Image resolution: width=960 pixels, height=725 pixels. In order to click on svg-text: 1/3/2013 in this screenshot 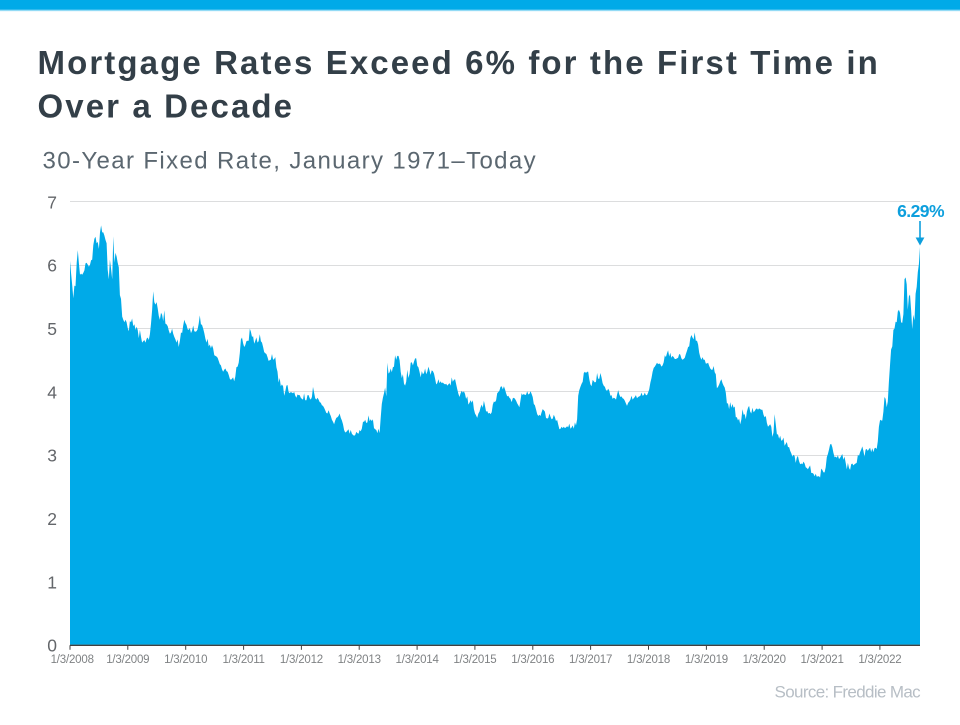, I will do `click(359, 660)`.